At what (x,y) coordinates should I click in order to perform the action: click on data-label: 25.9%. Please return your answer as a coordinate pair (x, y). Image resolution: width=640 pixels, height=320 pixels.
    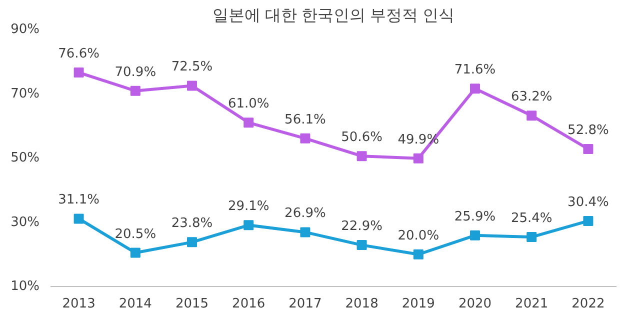
    Looking at the image, I should click on (475, 216).